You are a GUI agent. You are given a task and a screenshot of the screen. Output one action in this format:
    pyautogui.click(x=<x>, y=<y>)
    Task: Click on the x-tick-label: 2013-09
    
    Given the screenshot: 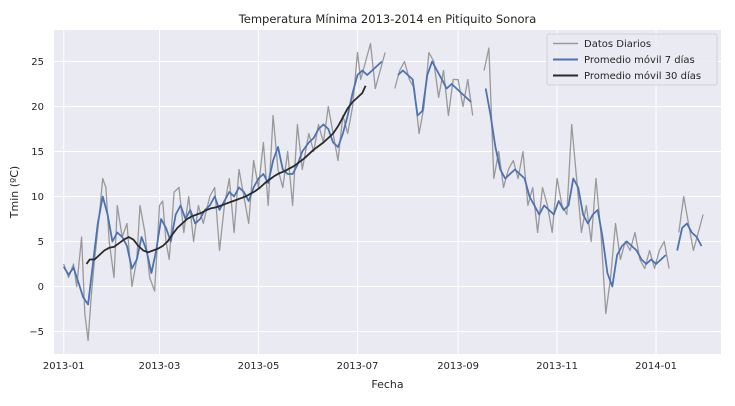 What is the action you would take?
    pyautogui.click(x=458, y=366)
    